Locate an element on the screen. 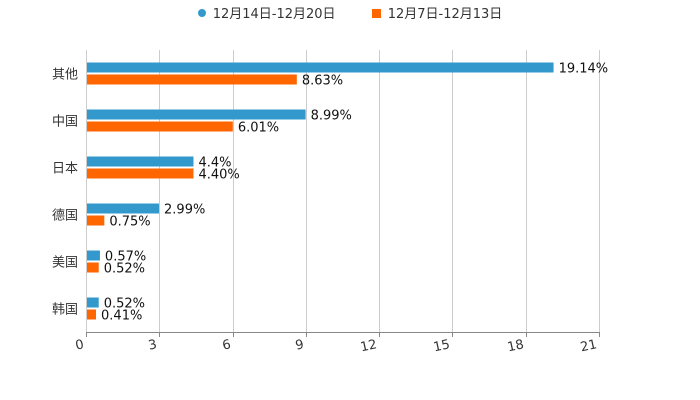  value-label-2-1: 6.01% is located at coordinates (258, 128).